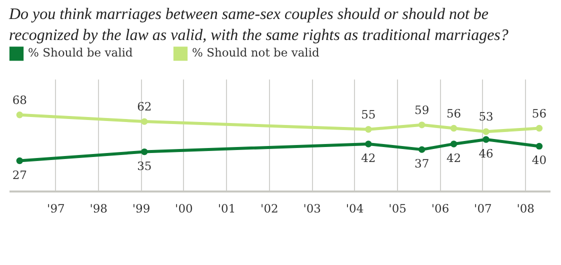  What do you see at coordinates (259, 25) in the screenshot?
I see `chart-title: Do you think marriages between same-sex couples should or should not be recognized by the law as valid, with the same rights as traditional marriages?` at bounding box center [259, 25].